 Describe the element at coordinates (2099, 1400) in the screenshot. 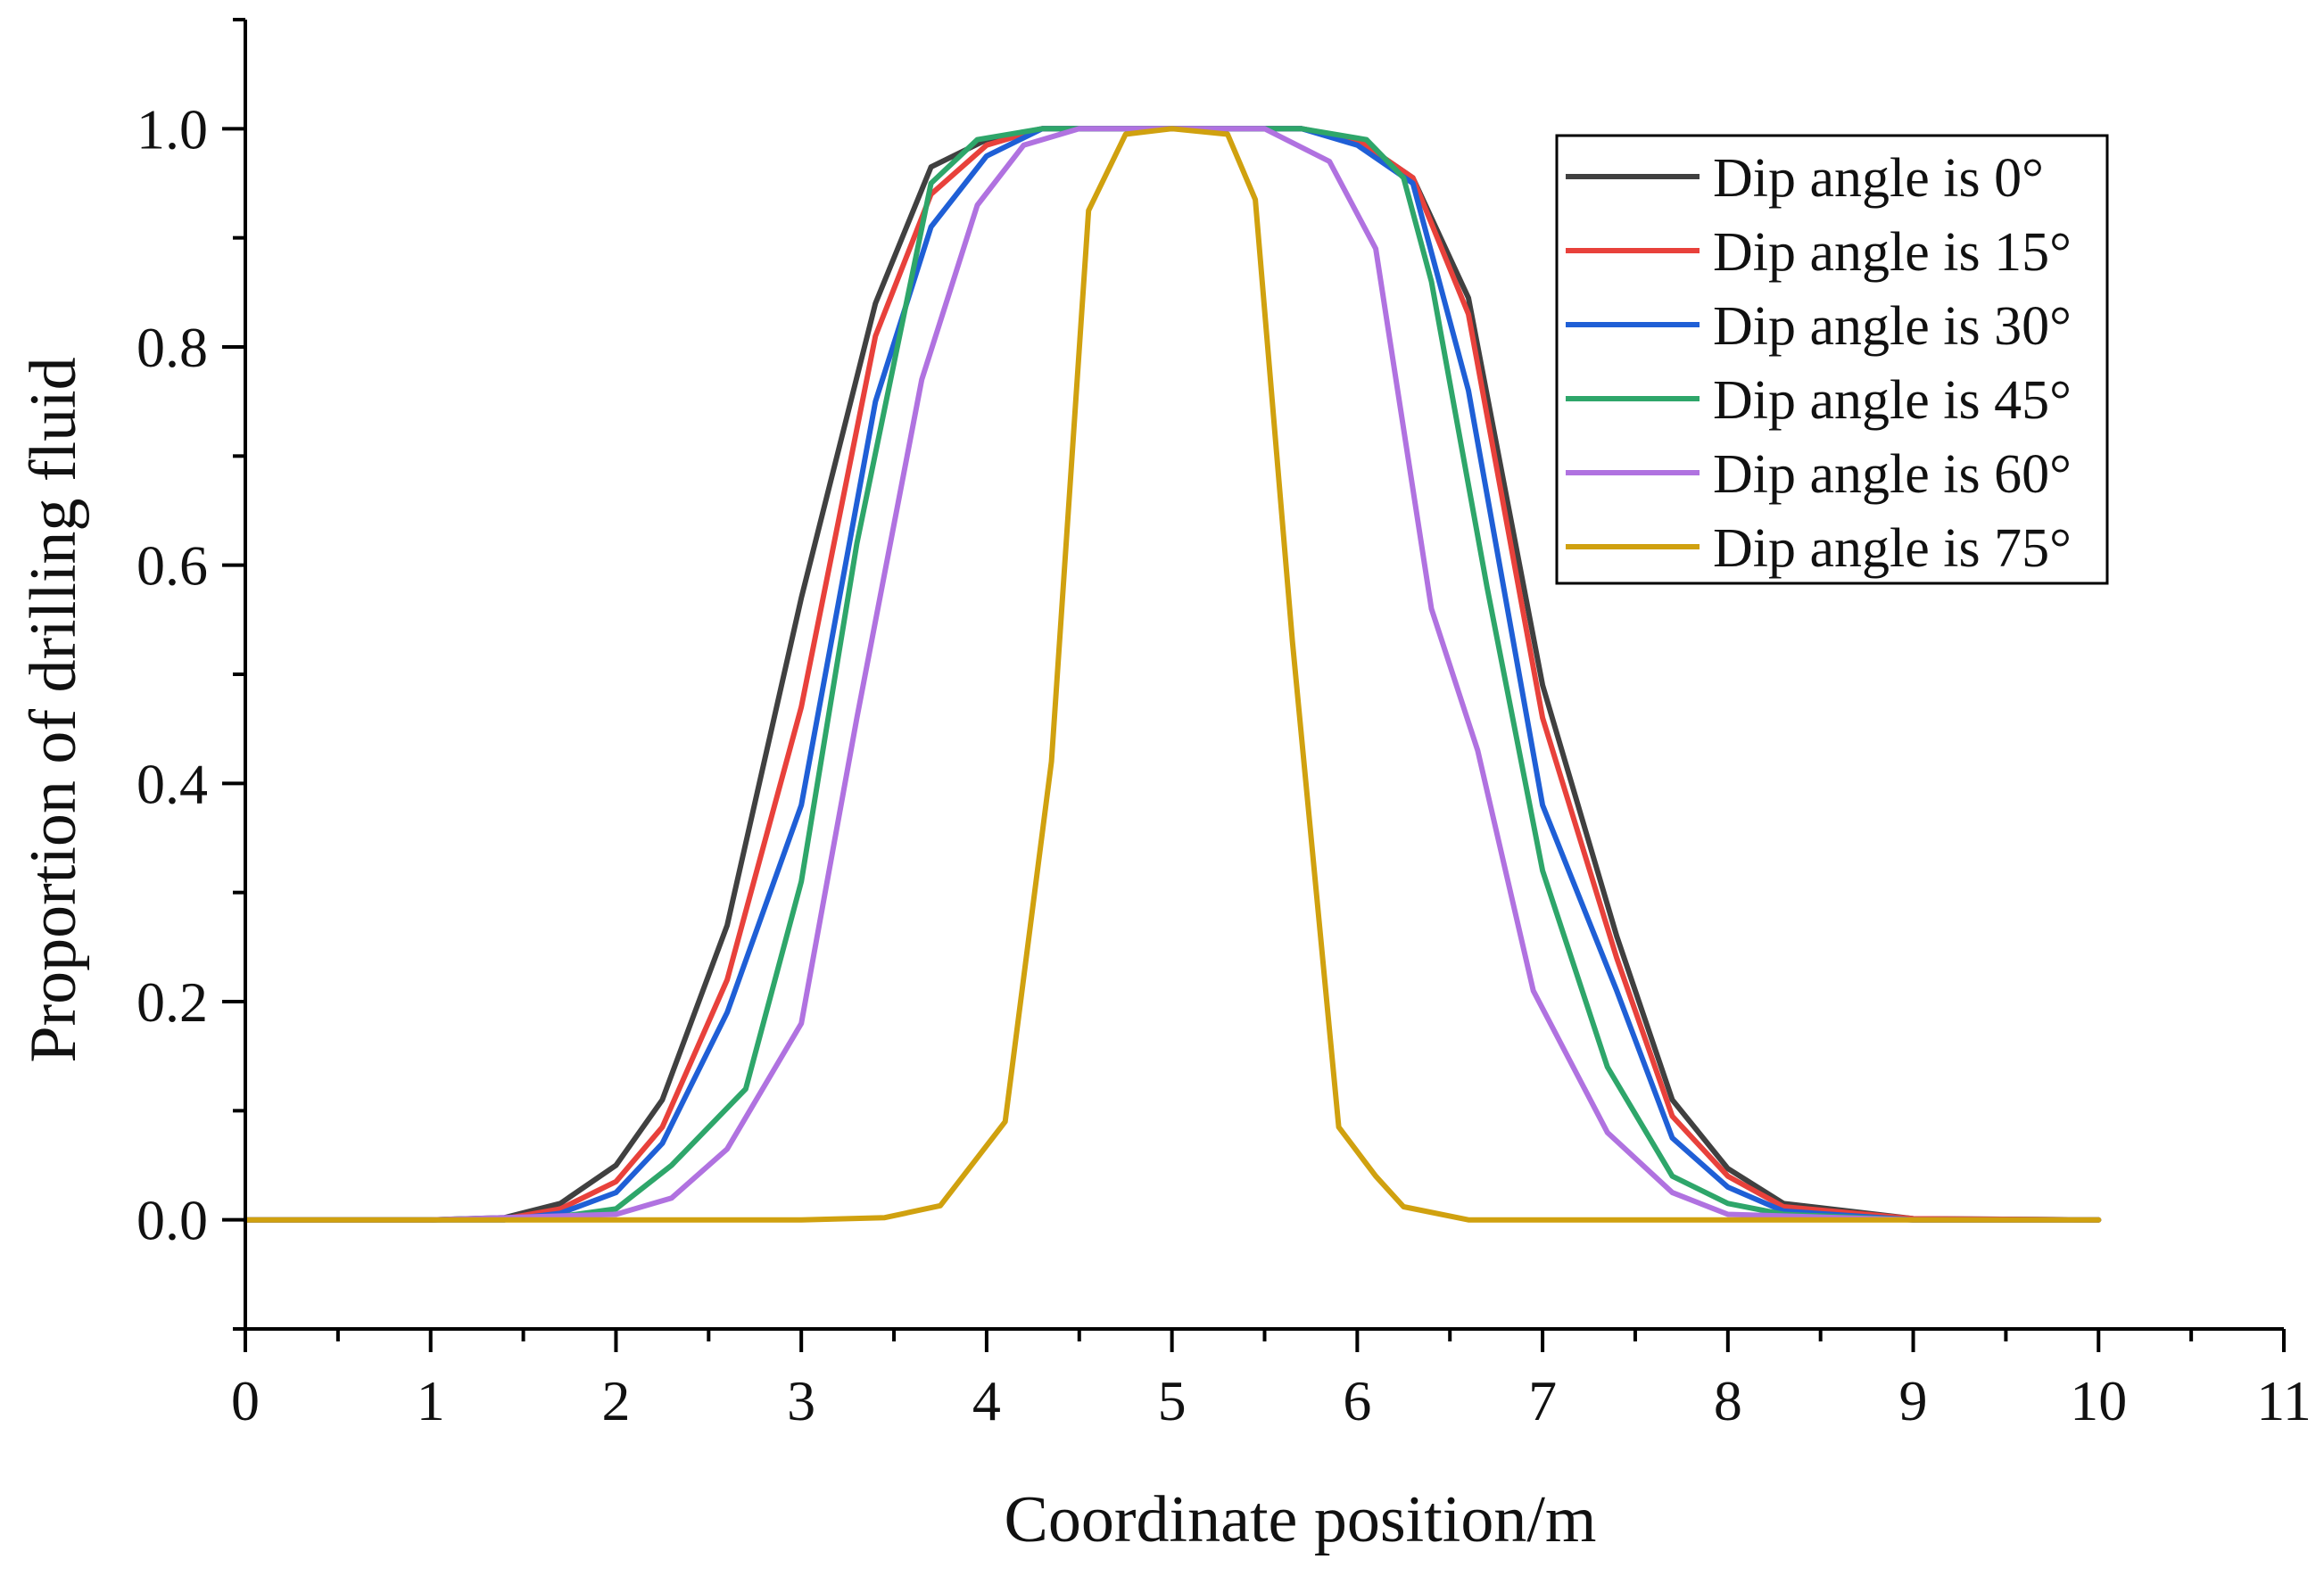

I see `x-tick-label: 10` at that location.